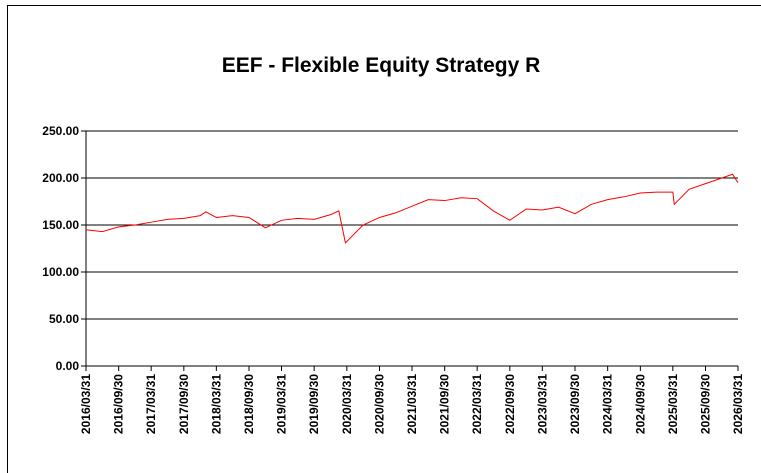  Describe the element at coordinates (412, 404) in the screenshot. I see `x-tick-label: 2021/03/31` at that location.